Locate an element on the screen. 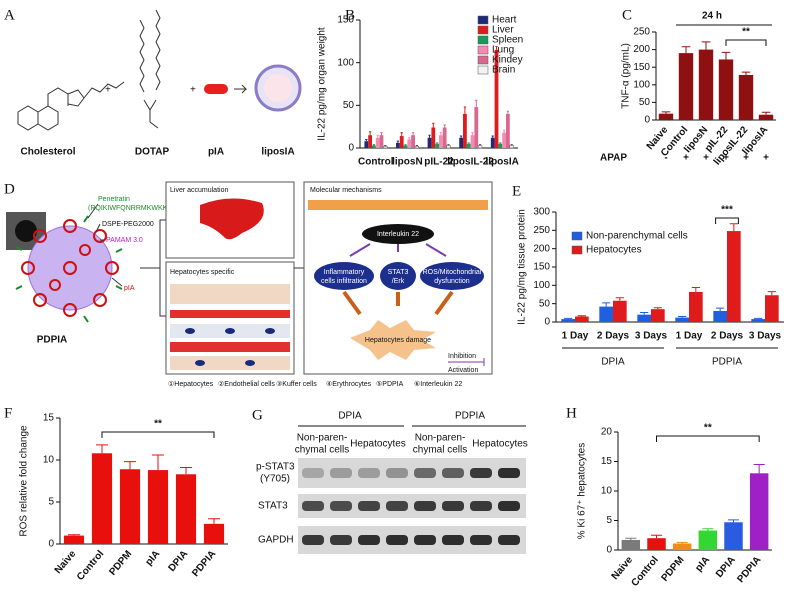  x-tick-label: Naive is located at coordinates (66, 562).